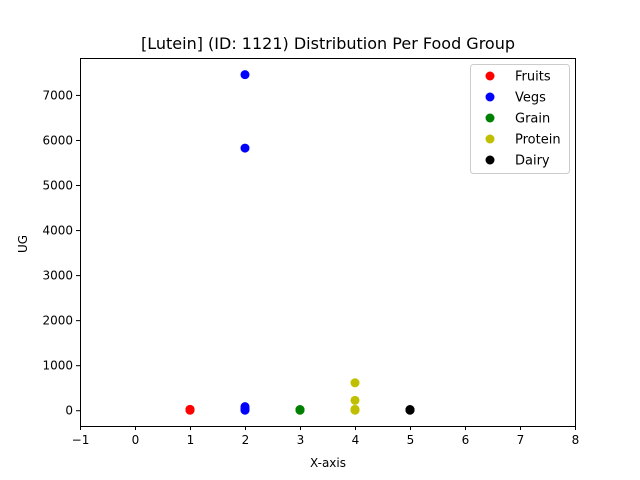 The height and width of the screenshot is (480, 640). I want to click on x-tick-label: 1, so click(191, 440).